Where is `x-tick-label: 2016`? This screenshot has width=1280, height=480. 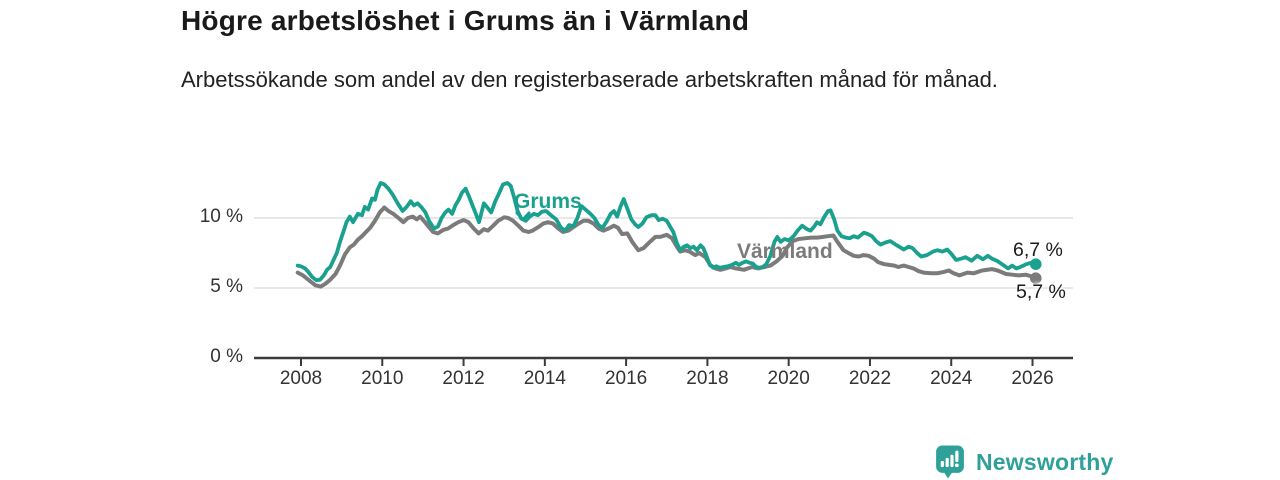
x-tick-label: 2016 is located at coordinates (626, 378).